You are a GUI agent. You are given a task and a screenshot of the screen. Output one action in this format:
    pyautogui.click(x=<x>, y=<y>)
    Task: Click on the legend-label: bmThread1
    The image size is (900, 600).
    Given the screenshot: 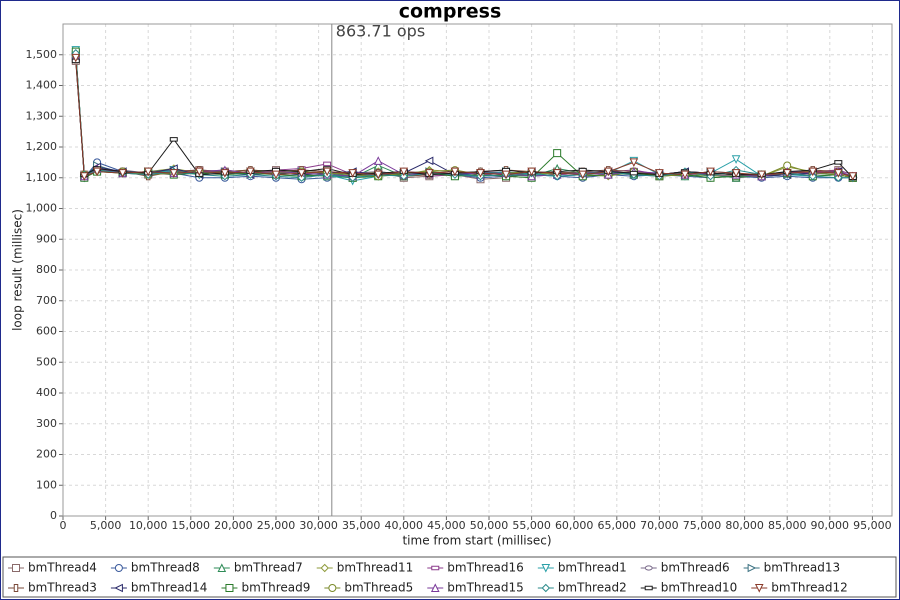 What is the action you would take?
    pyautogui.click(x=592, y=568)
    